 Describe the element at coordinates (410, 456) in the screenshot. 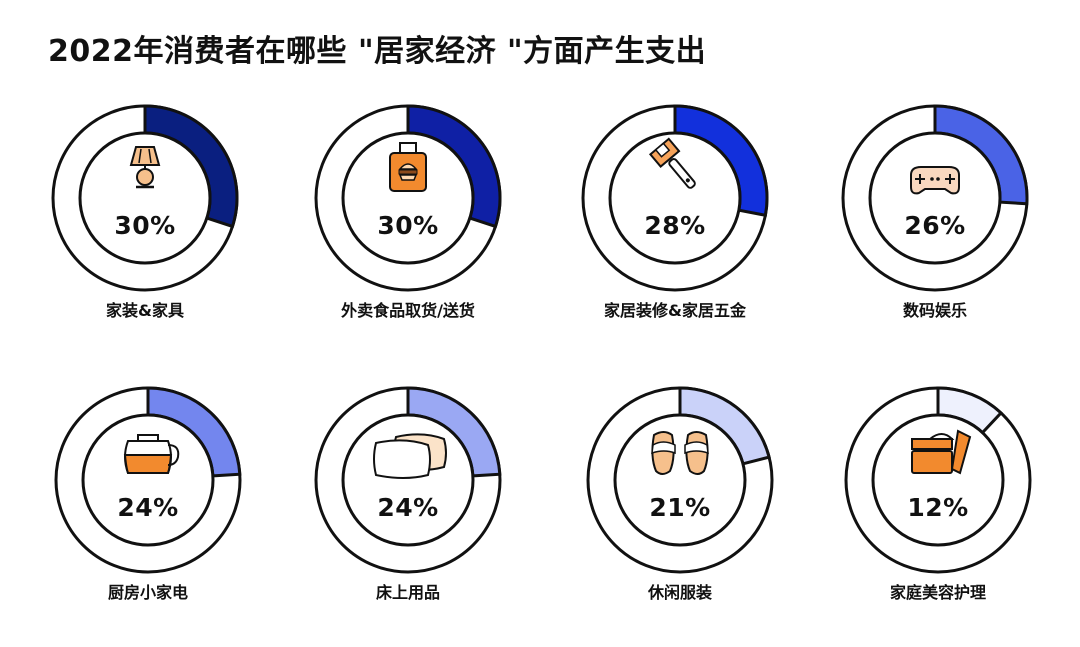

I see `pillows-icon` at that location.